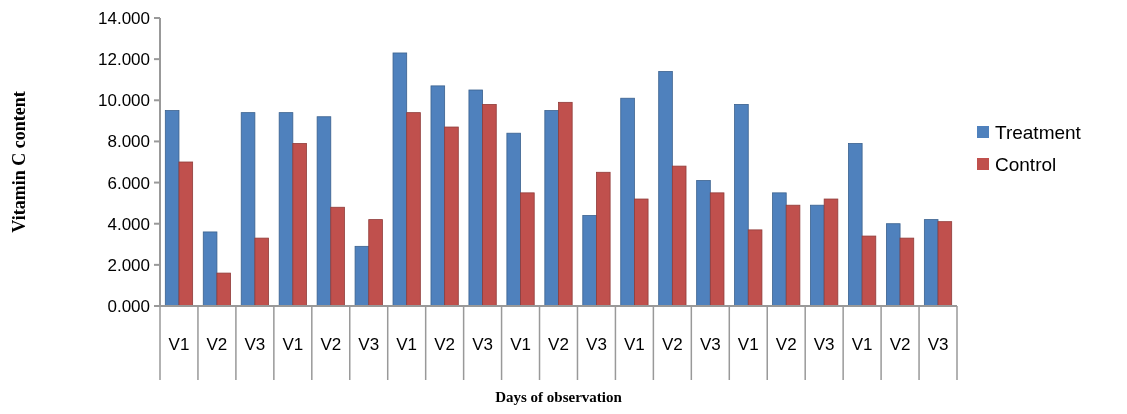 The width and height of the screenshot is (1127, 414). I want to click on y-tick-label: 12.000, so click(124, 60).